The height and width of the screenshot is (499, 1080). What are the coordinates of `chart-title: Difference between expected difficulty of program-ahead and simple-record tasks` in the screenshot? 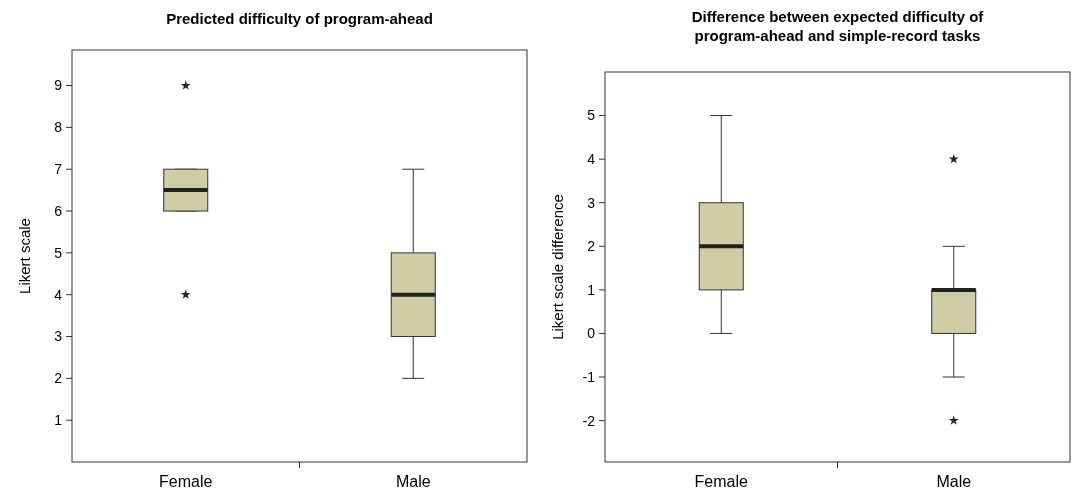 It's located at (838, 26).